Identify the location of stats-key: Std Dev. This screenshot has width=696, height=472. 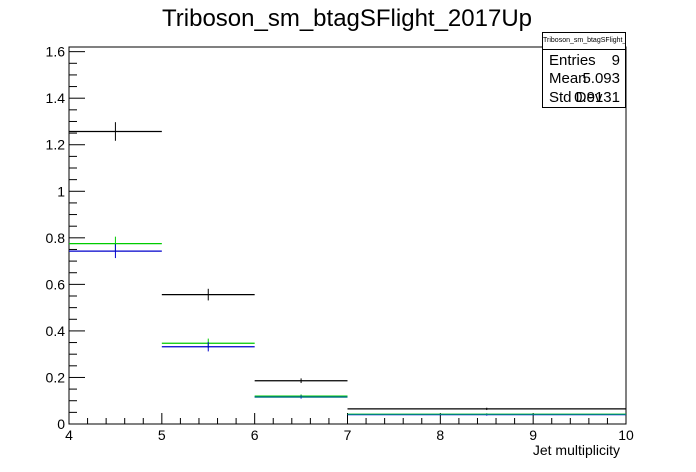
(576, 97).